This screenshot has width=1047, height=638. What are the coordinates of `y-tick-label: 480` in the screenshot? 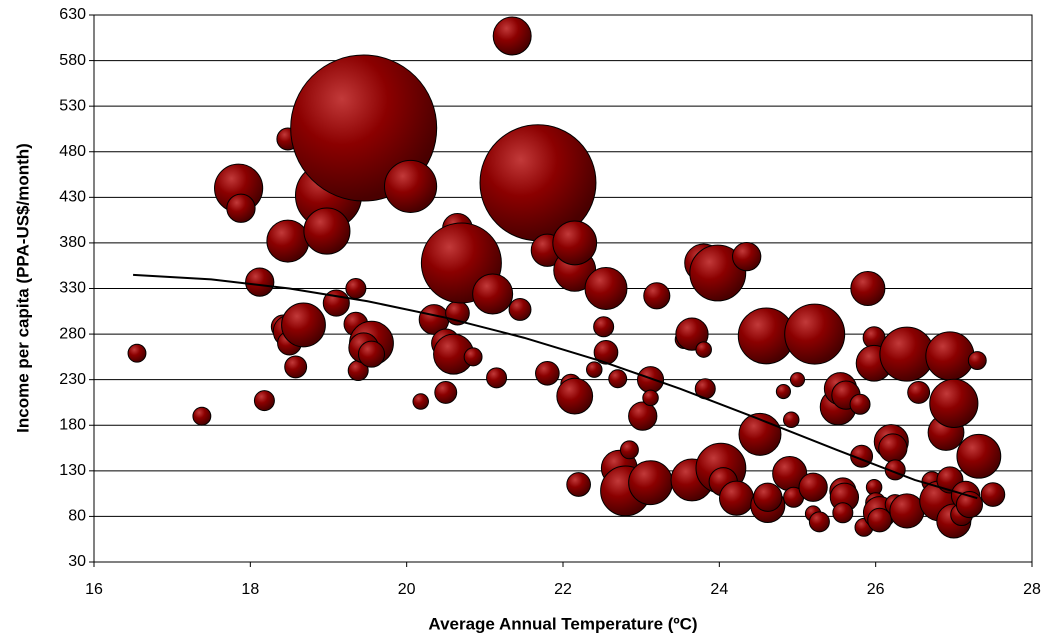 It's located at (72, 151).